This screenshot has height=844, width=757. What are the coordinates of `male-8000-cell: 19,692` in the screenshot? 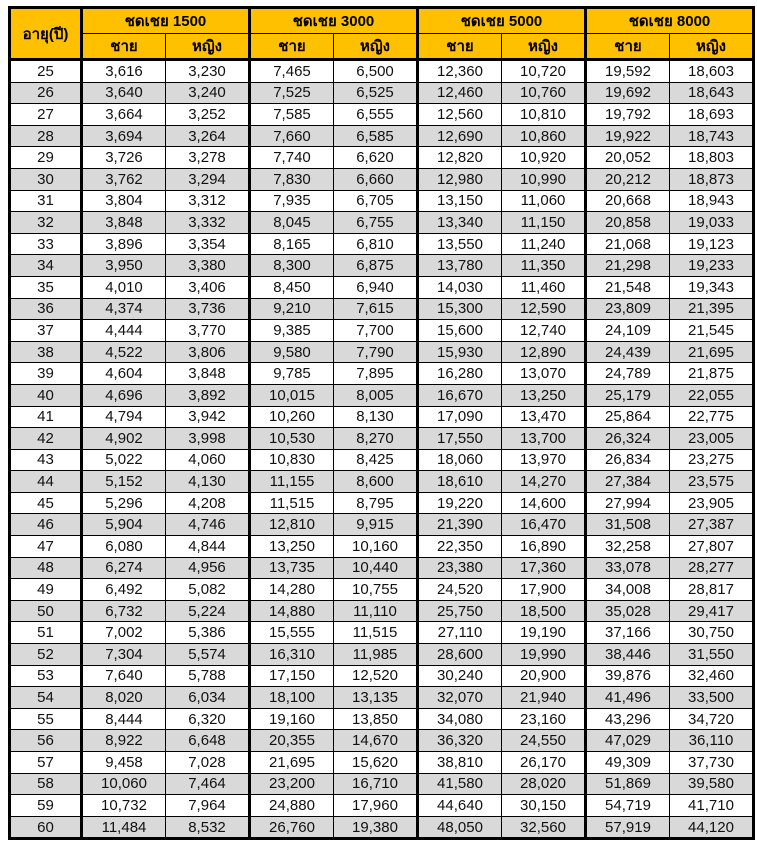 It's located at (627, 93).